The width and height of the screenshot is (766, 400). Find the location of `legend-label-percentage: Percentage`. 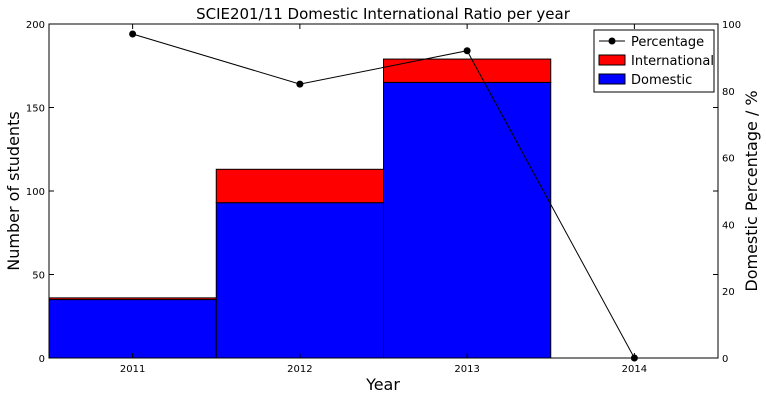

legend-label-percentage: Percentage is located at coordinates (667, 42).